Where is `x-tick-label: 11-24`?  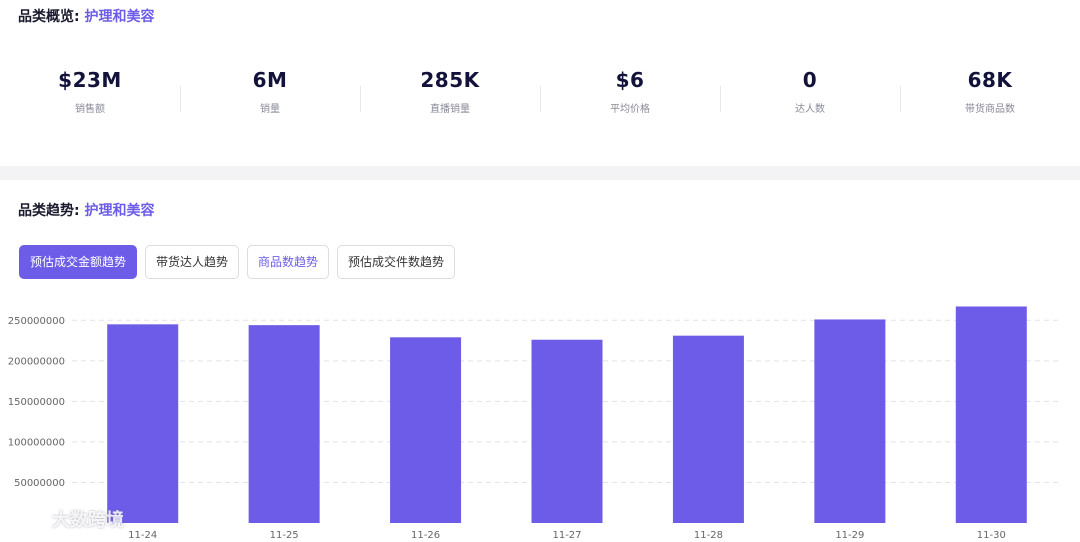 x-tick-label: 11-24 is located at coordinates (142, 535).